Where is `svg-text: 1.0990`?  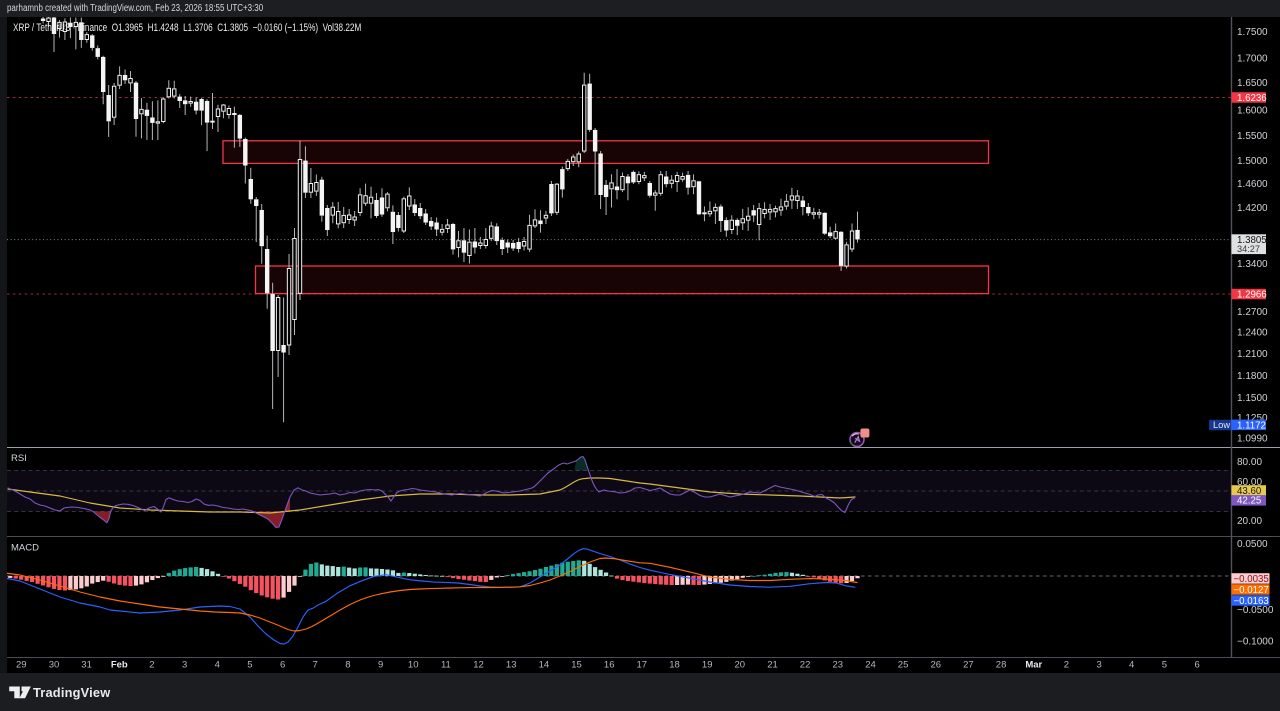
svg-text: 1.0990 is located at coordinates (1252, 439).